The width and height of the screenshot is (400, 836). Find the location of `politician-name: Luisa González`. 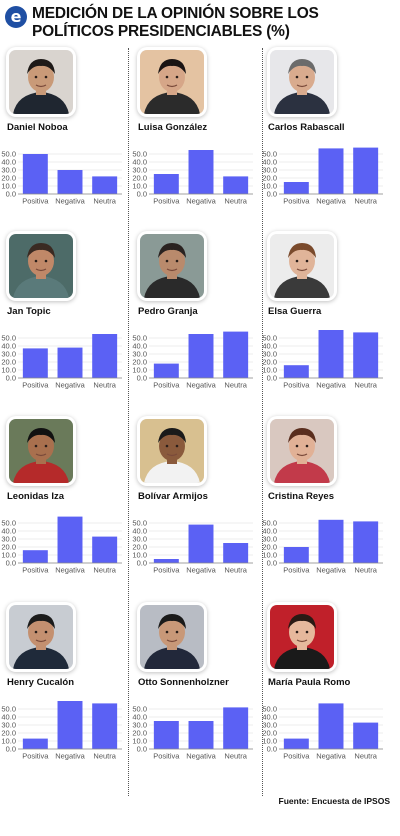

politician-name: Luisa González is located at coordinates (173, 127).